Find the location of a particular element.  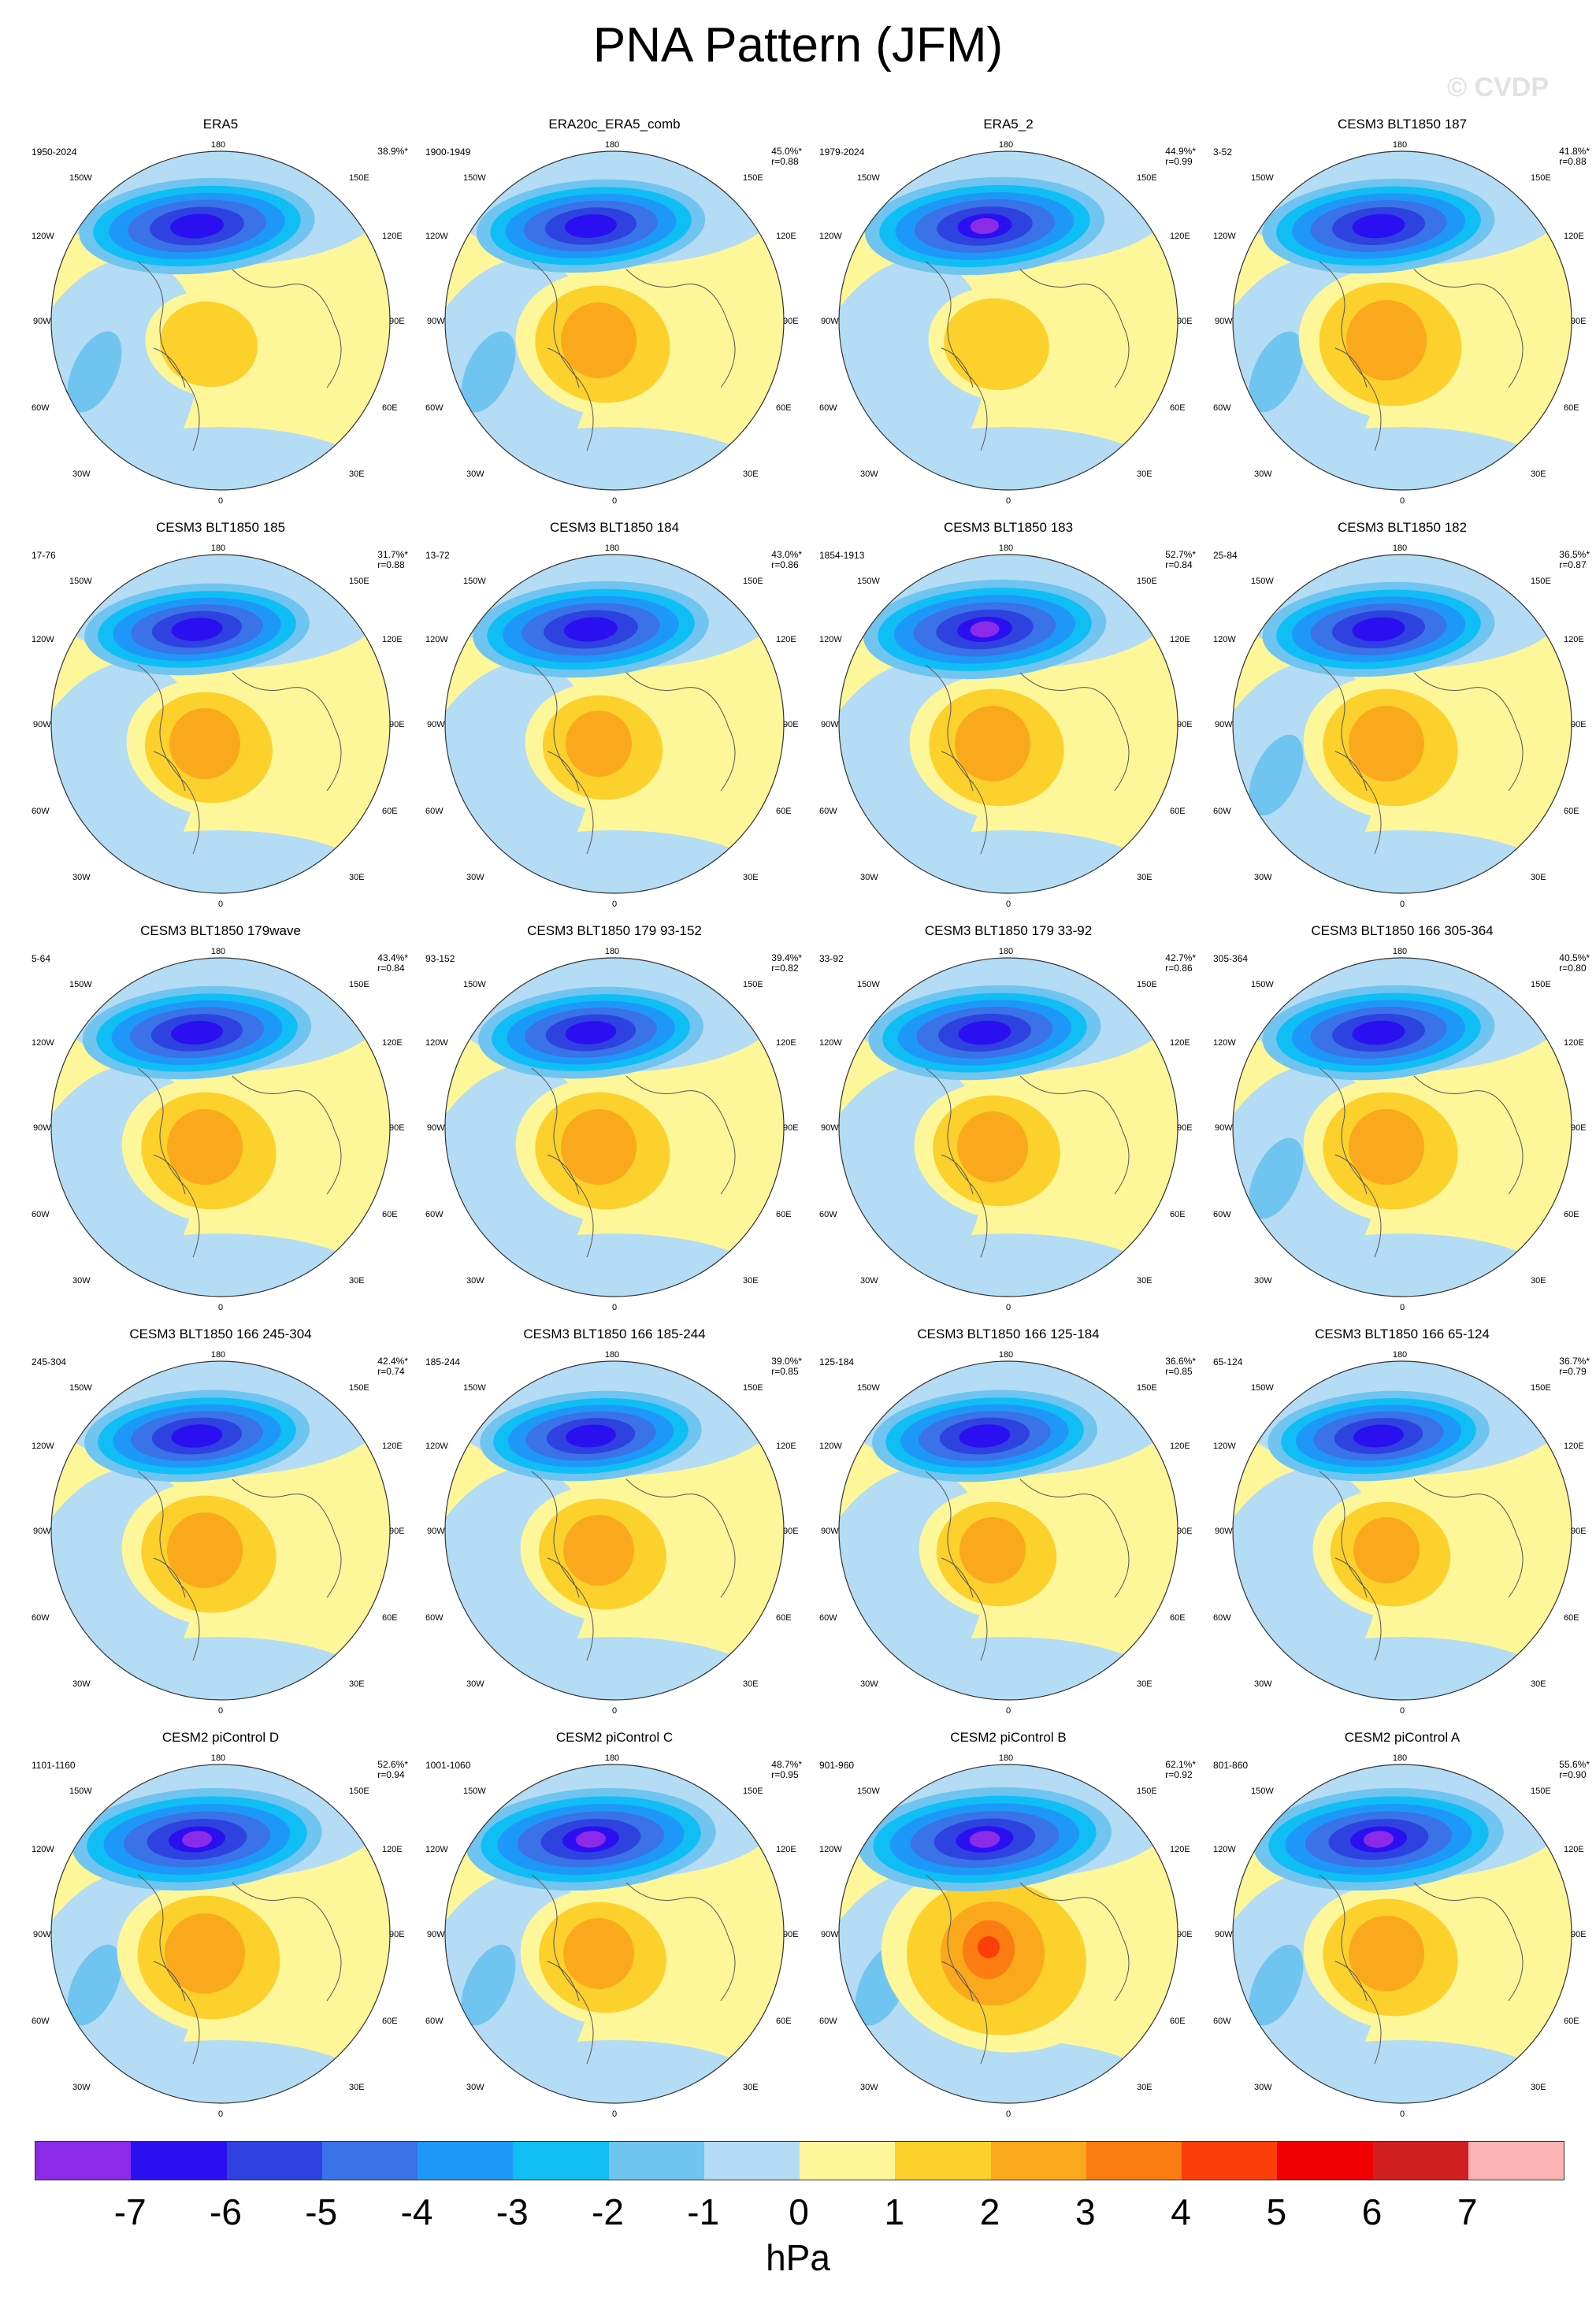

atlantic-low-contour is located at coordinates (1276, 372).